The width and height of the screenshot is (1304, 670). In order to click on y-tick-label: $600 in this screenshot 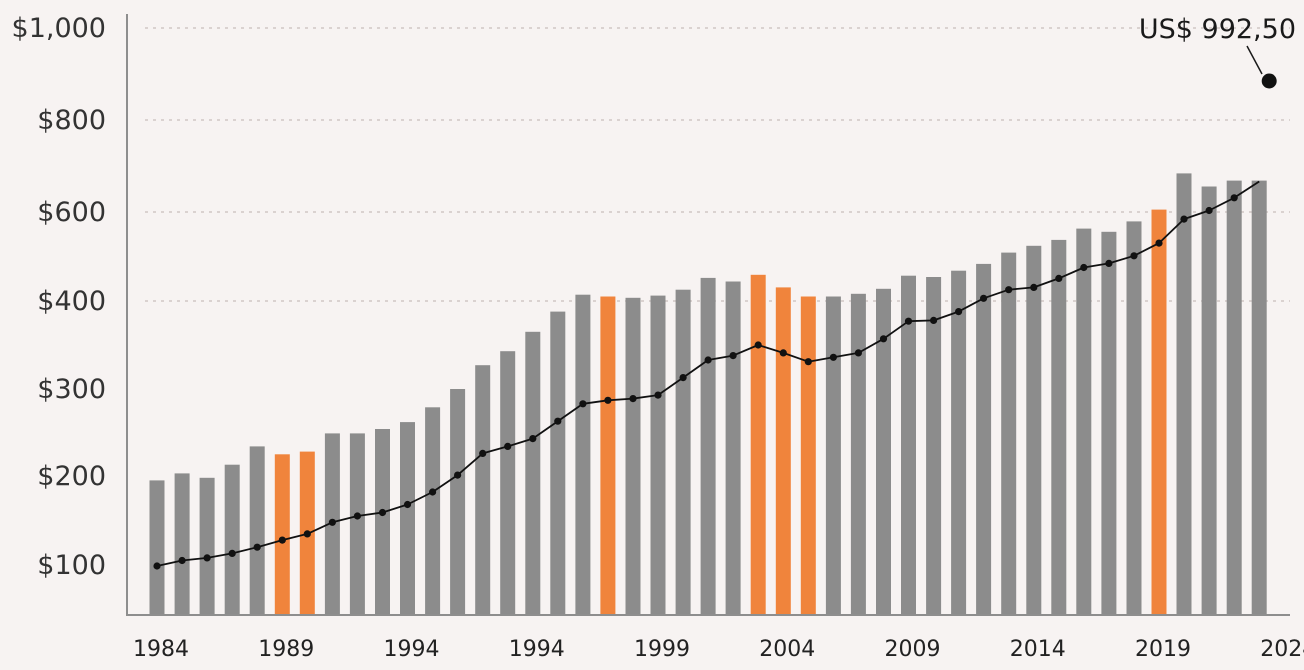, I will do `click(71, 212)`.